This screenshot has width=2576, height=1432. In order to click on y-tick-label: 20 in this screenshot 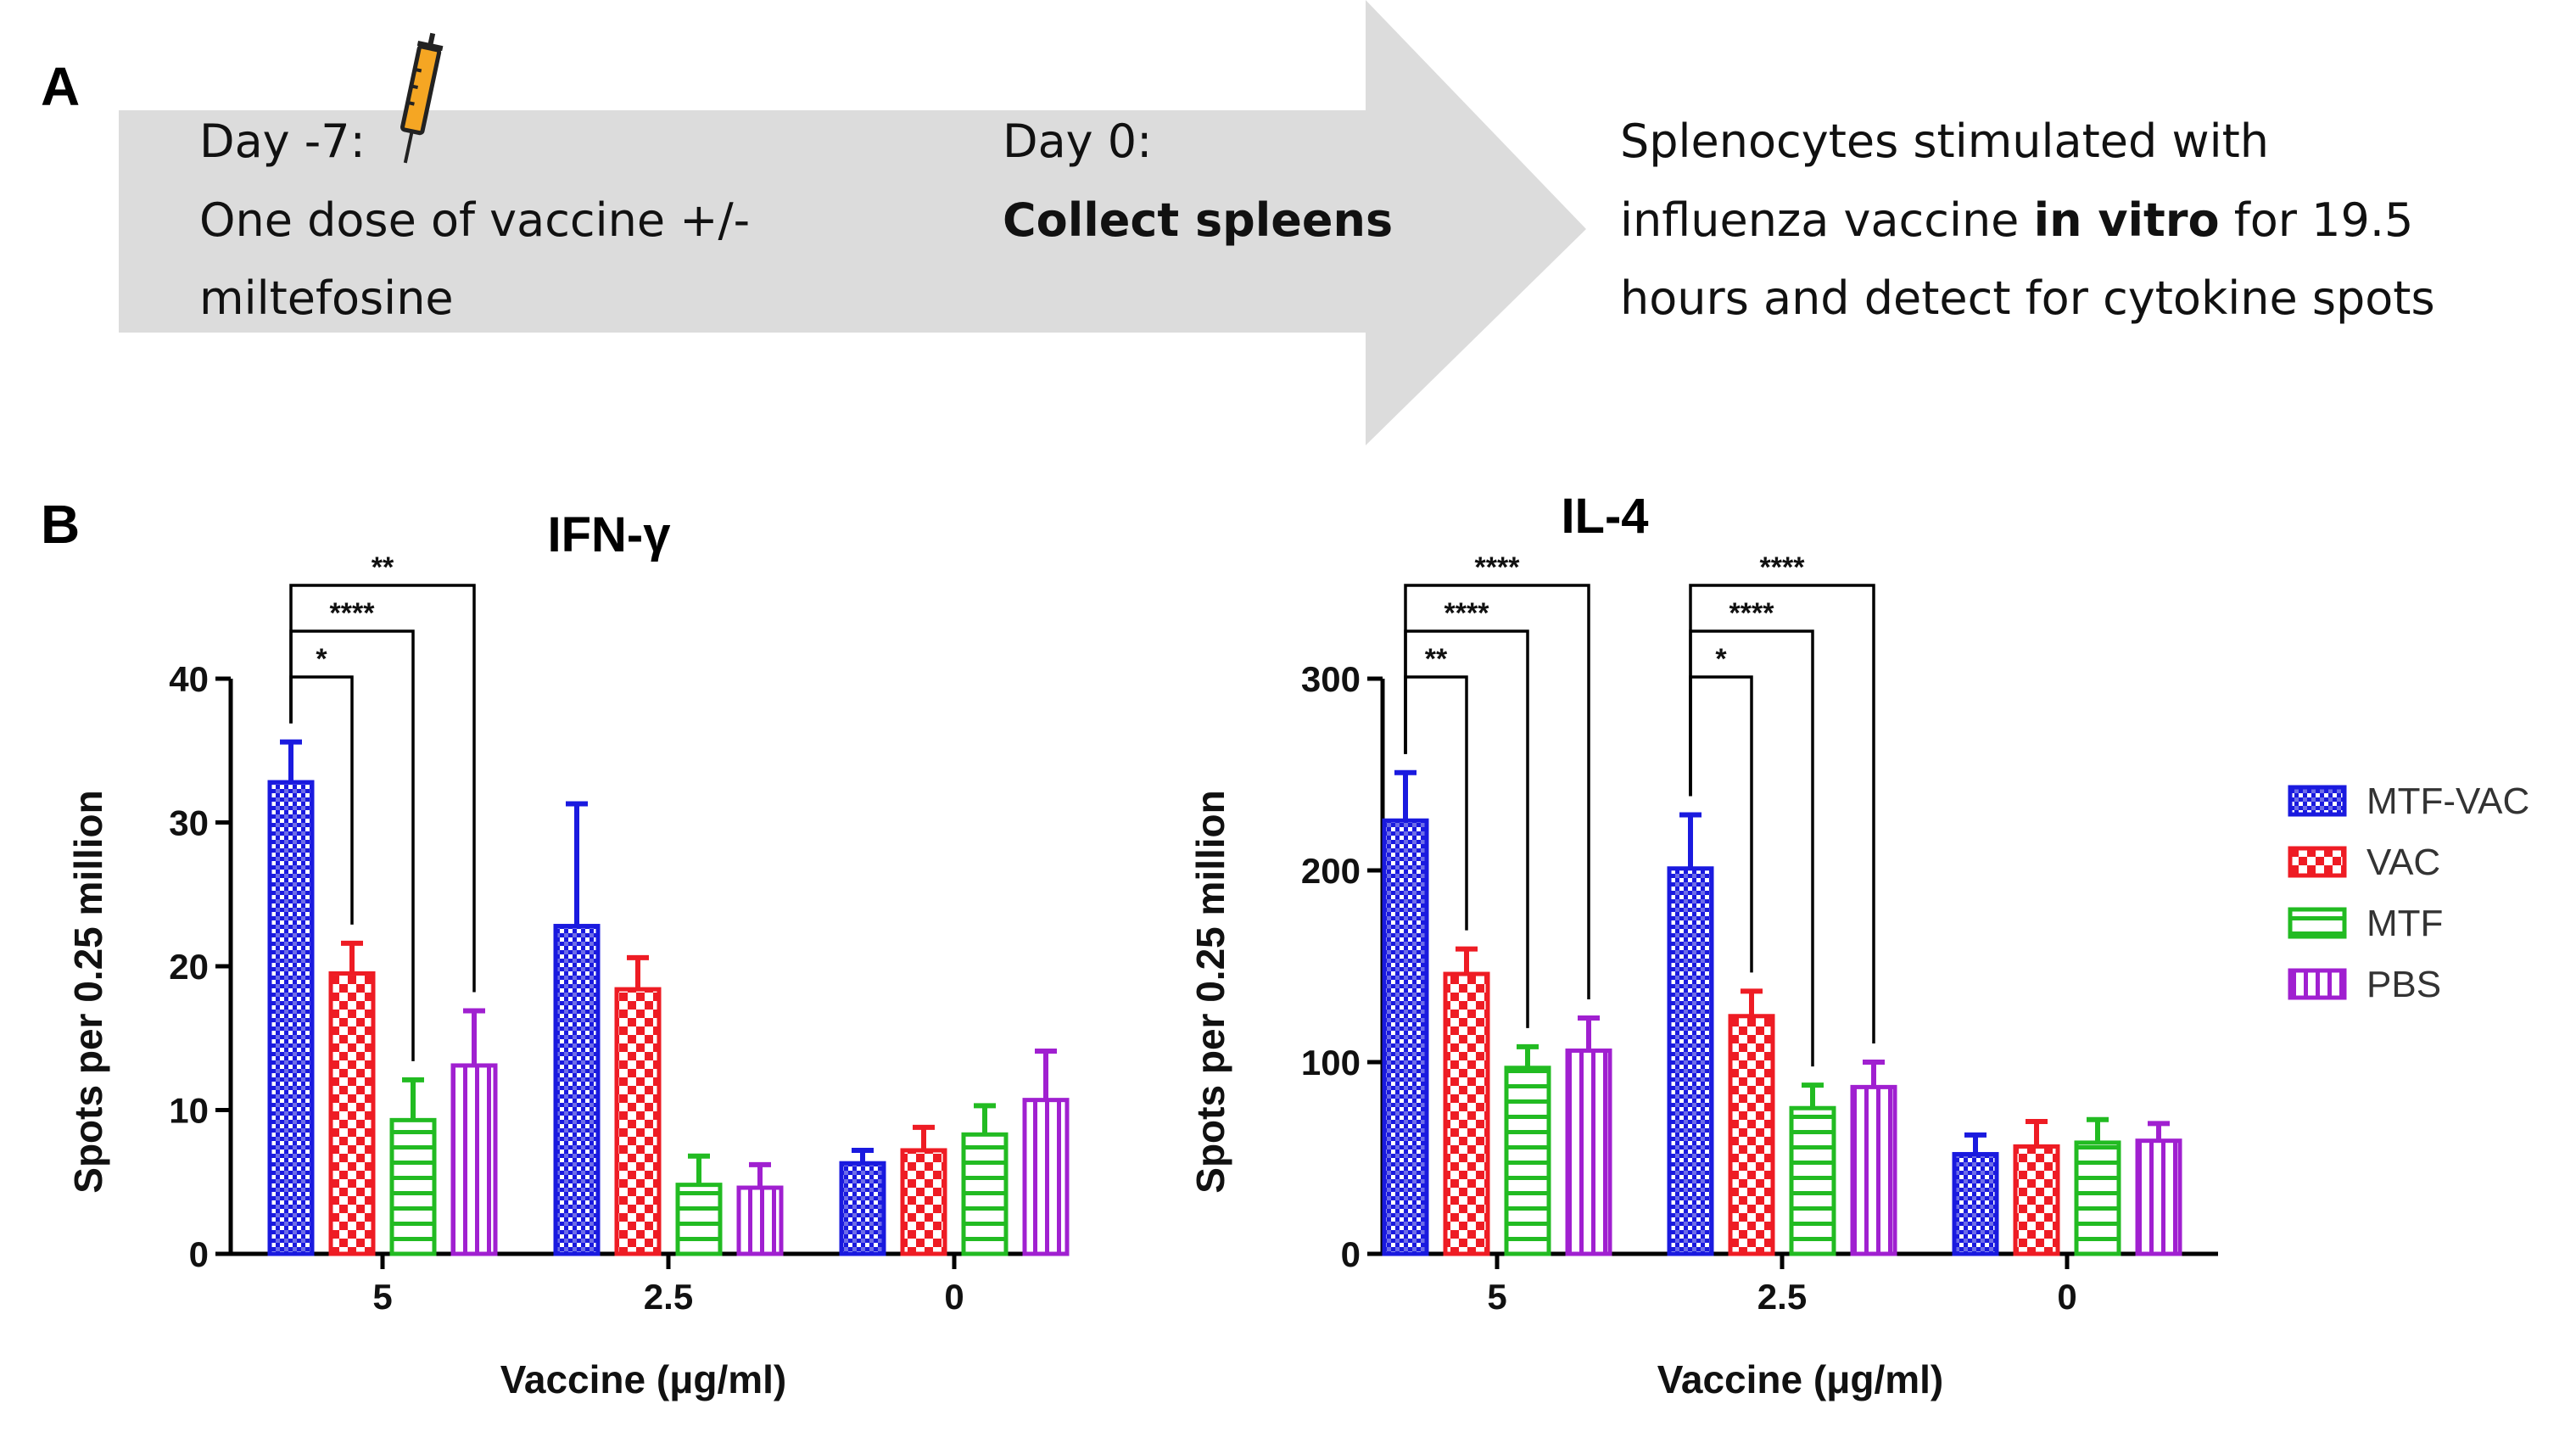, I will do `click(189, 967)`.